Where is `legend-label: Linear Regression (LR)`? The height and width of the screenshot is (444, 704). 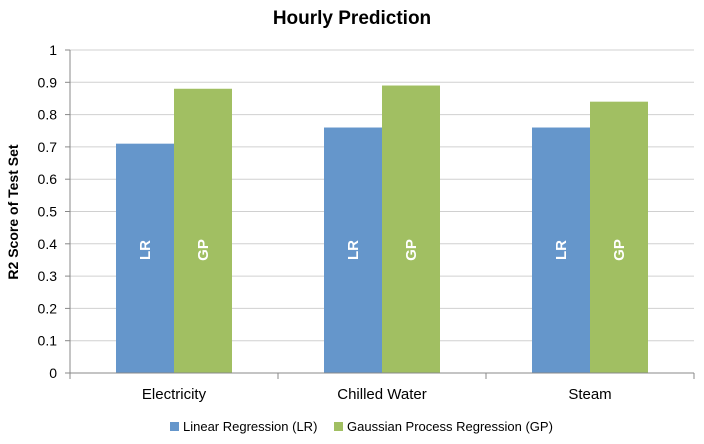
legend-label: Linear Regression (LR) is located at coordinates (250, 426).